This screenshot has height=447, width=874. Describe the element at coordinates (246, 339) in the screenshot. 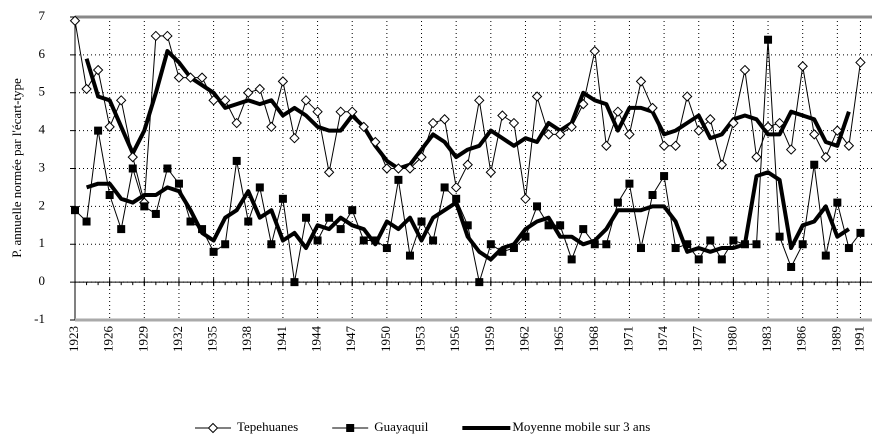

I see `x-tick-label: 1938` at that location.